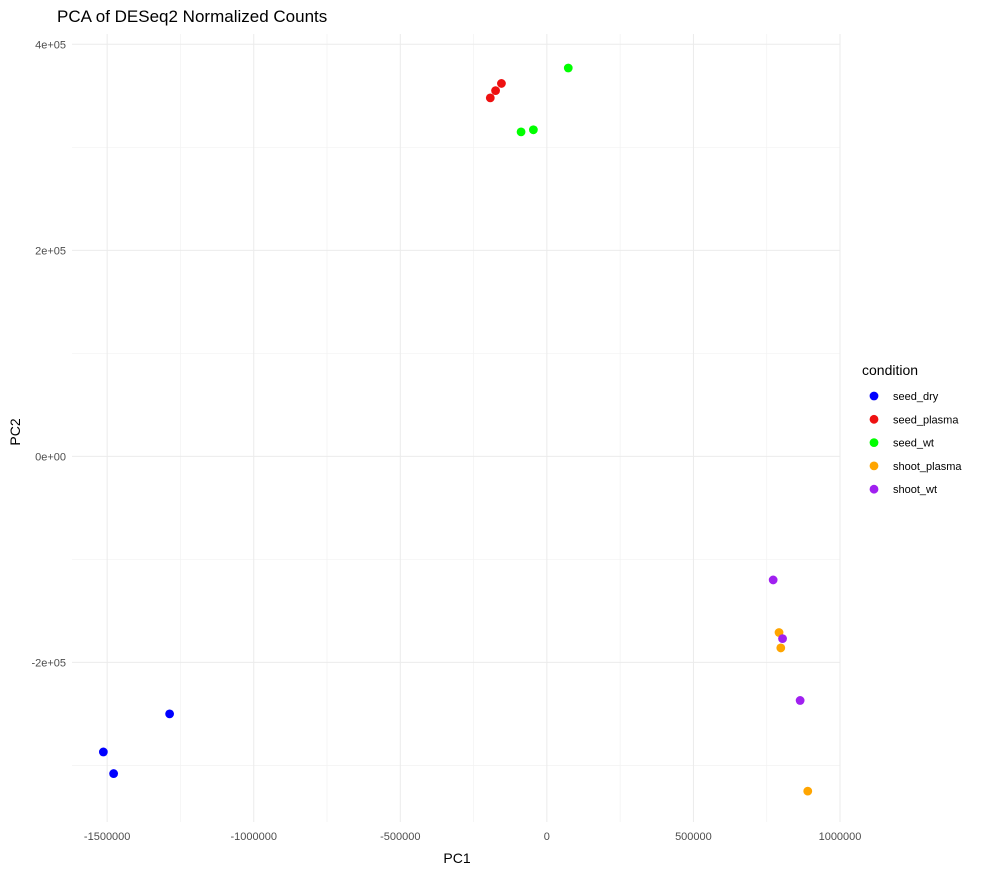 This screenshot has width=988, height=872. I want to click on y-tick-label: 2e+05, so click(50, 251).